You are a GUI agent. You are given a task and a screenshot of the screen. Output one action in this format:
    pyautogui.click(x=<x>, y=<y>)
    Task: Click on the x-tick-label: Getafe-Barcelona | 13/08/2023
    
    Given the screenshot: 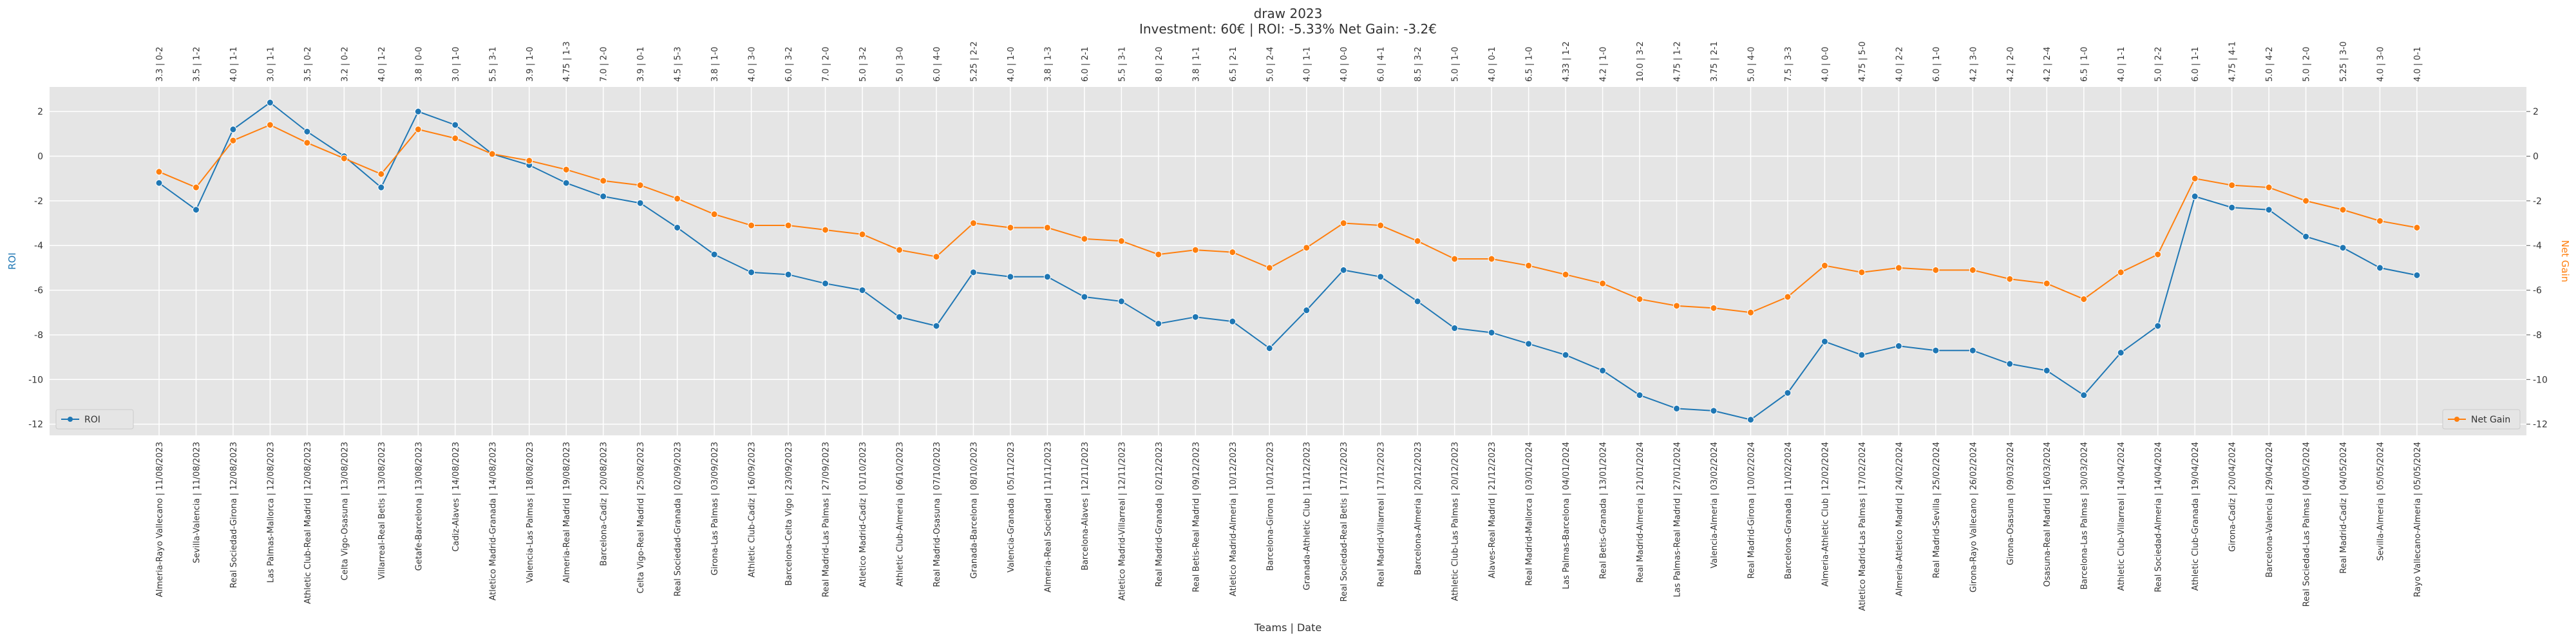 What is the action you would take?
    pyautogui.click(x=419, y=507)
    